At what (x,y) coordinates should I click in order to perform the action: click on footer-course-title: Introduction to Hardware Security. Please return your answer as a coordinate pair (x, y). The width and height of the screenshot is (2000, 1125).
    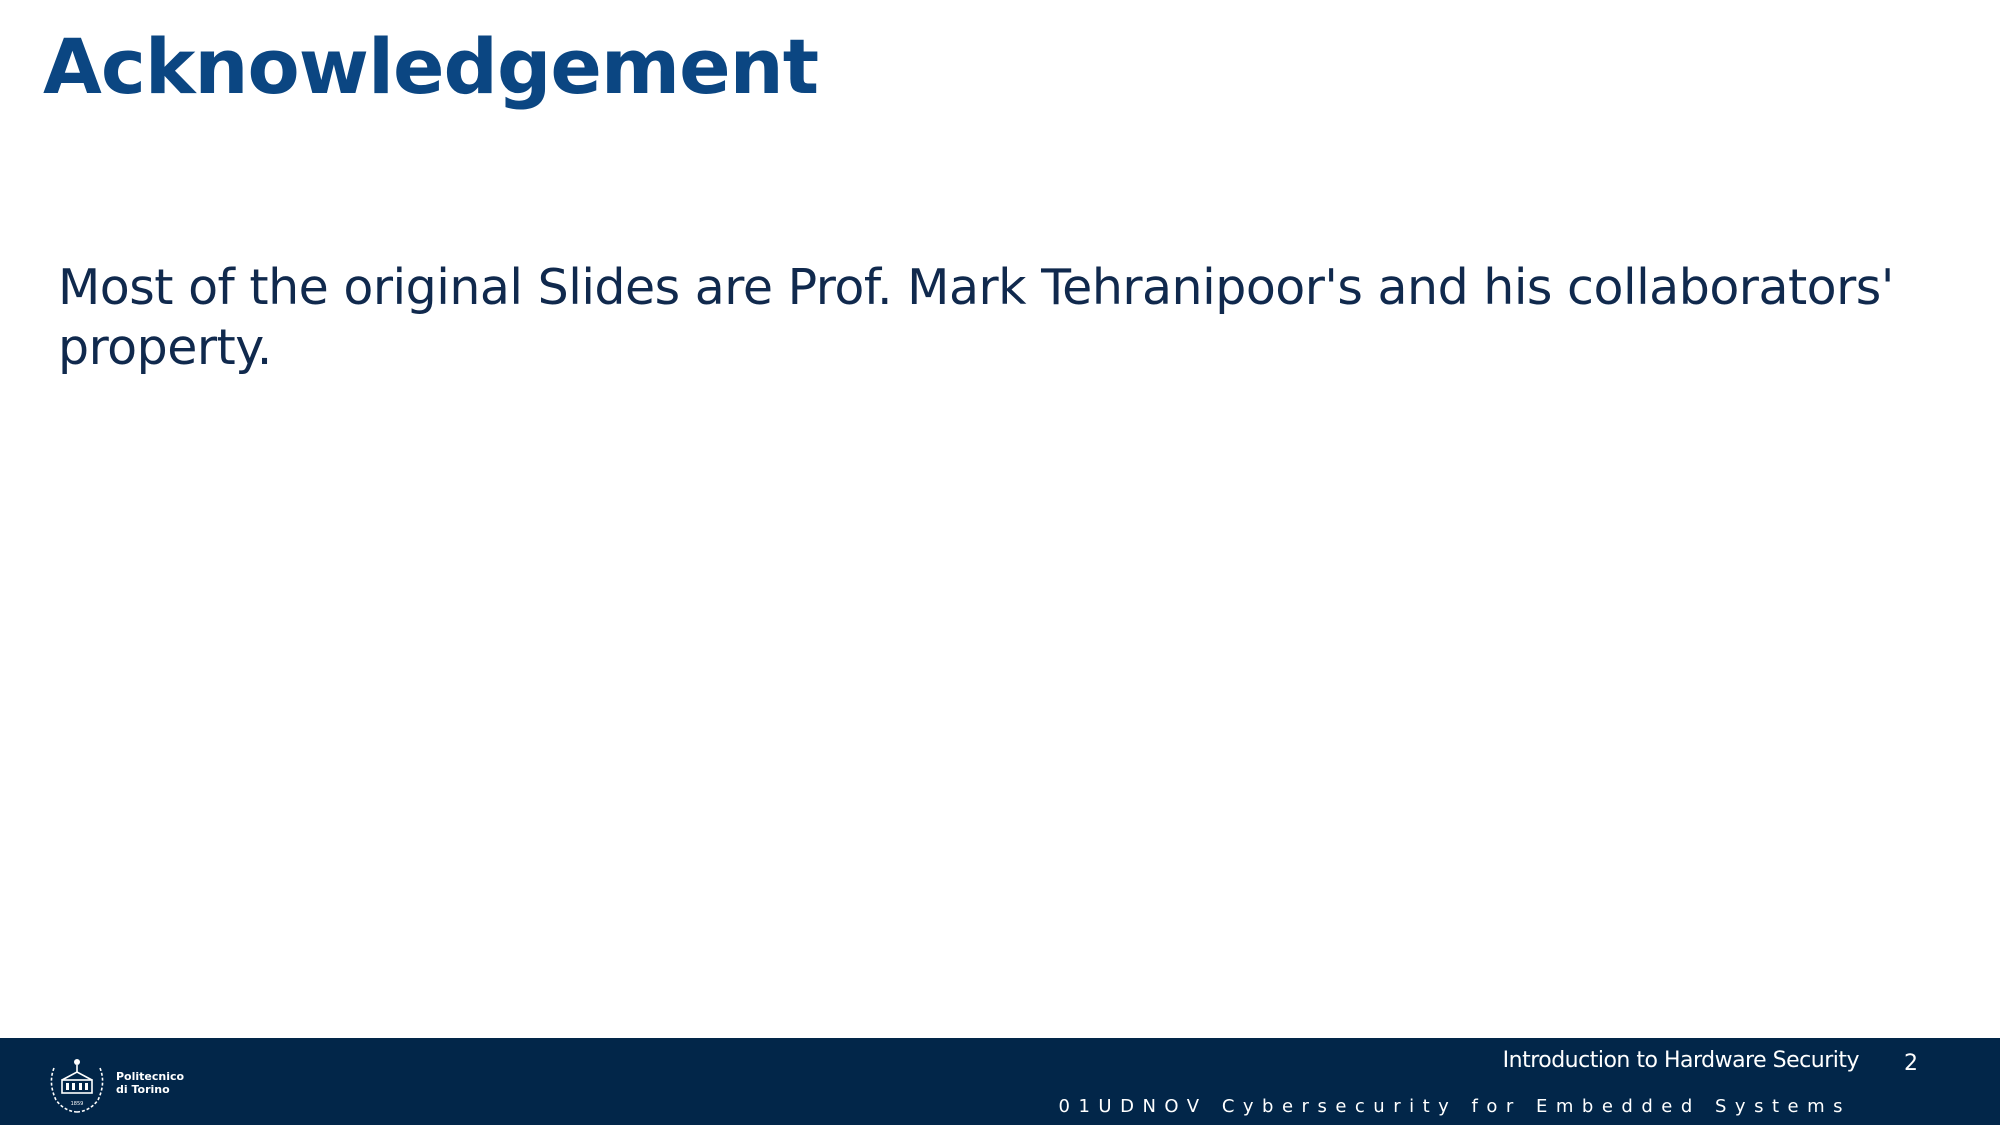
    Looking at the image, I should click on (1681, 1060).